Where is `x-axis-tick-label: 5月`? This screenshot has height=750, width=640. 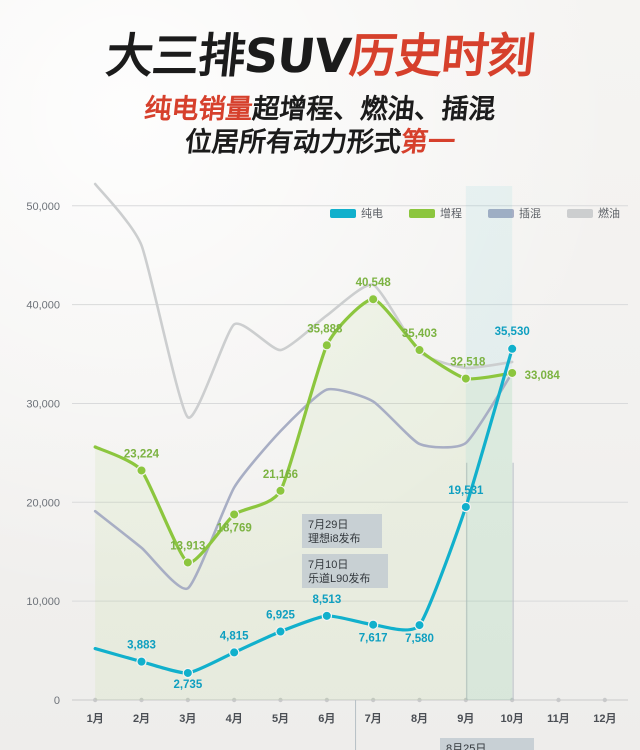 x-axis-tick-label: 5月 is located at coordinates (280, 718).